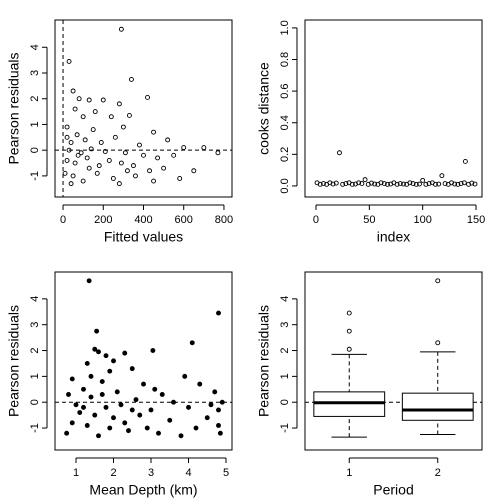  What do you see at coordinates (285, 154) in the screenshot?
I see `y-tick-label: 0.2` at bounding box center [285, 154].